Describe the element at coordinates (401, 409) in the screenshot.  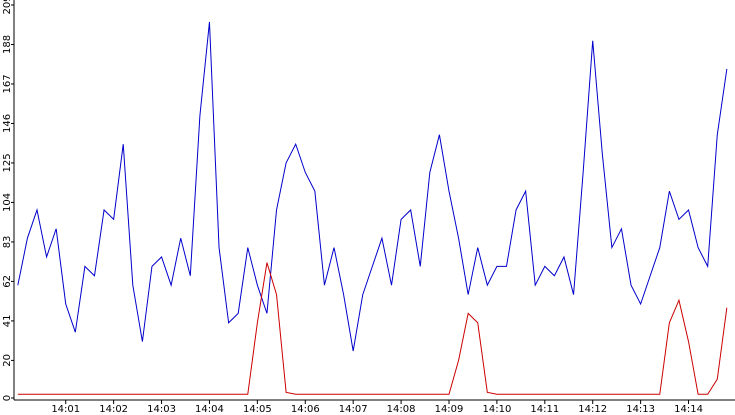
I see `x-tick-label: 14:08` at that location.